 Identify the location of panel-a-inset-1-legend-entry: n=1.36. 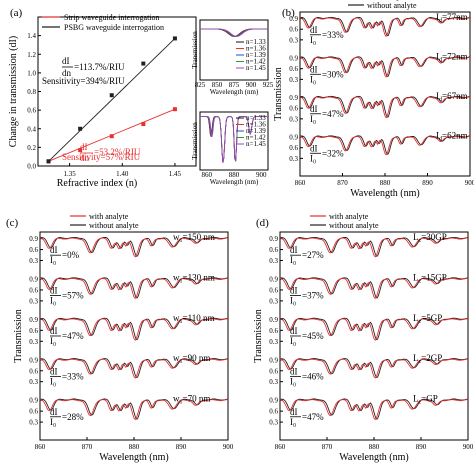
(256, 49).